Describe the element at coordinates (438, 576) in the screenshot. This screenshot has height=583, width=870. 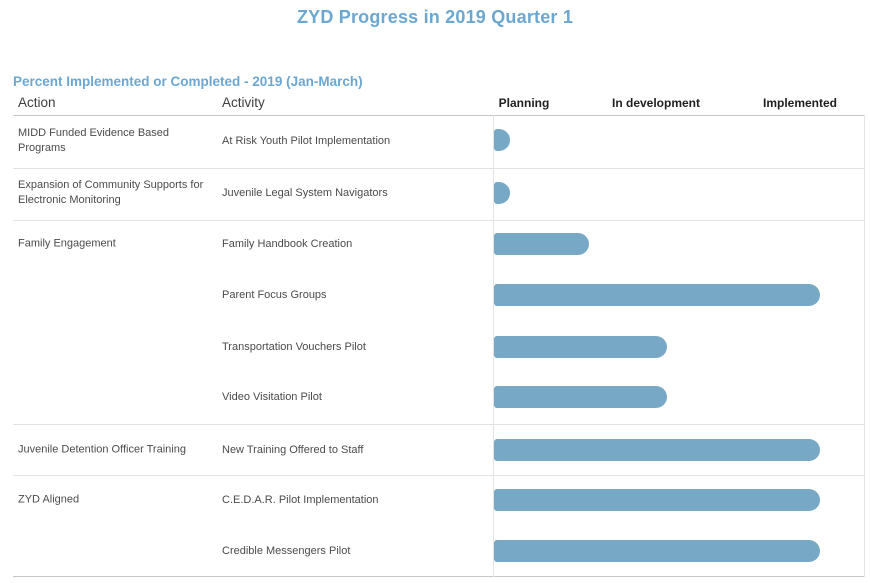
I see `bottom-divider` at that location.